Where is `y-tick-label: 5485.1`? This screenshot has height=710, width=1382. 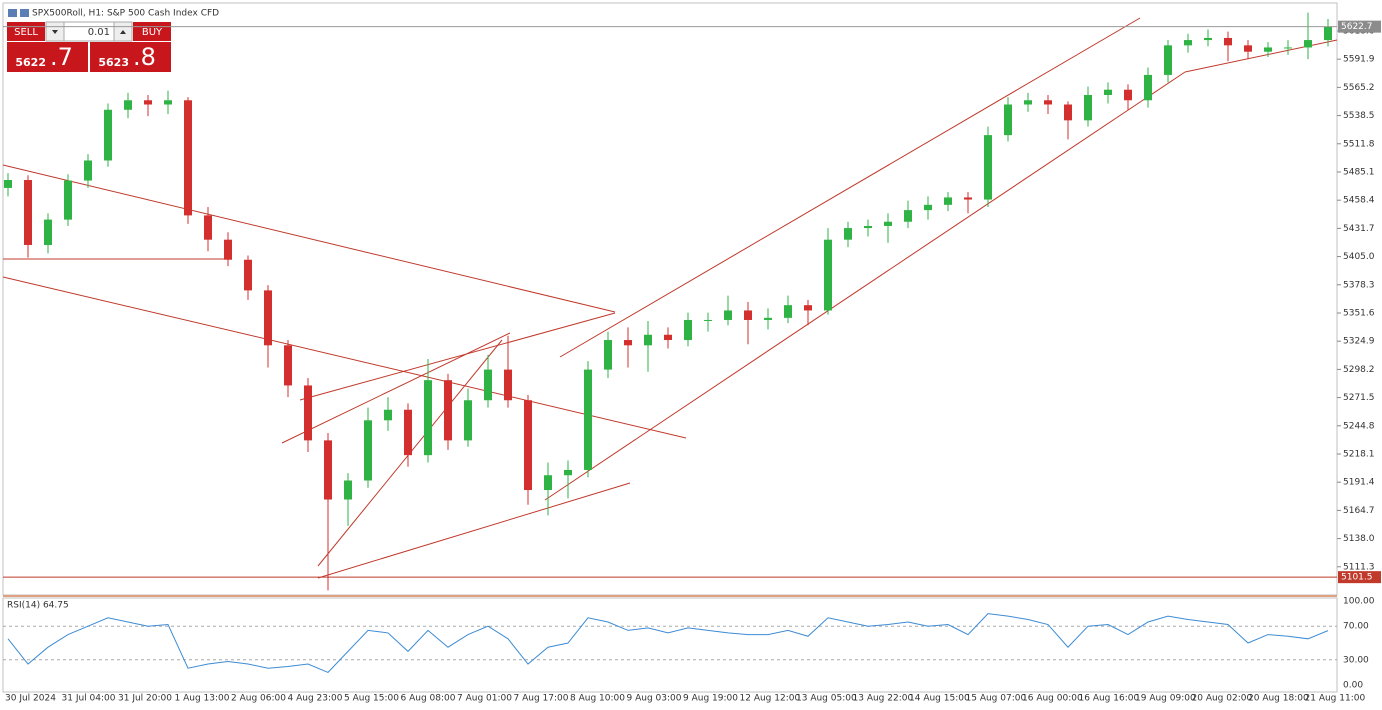 y-tick-label: 5485.1 is located at coordinates (1359, 172).